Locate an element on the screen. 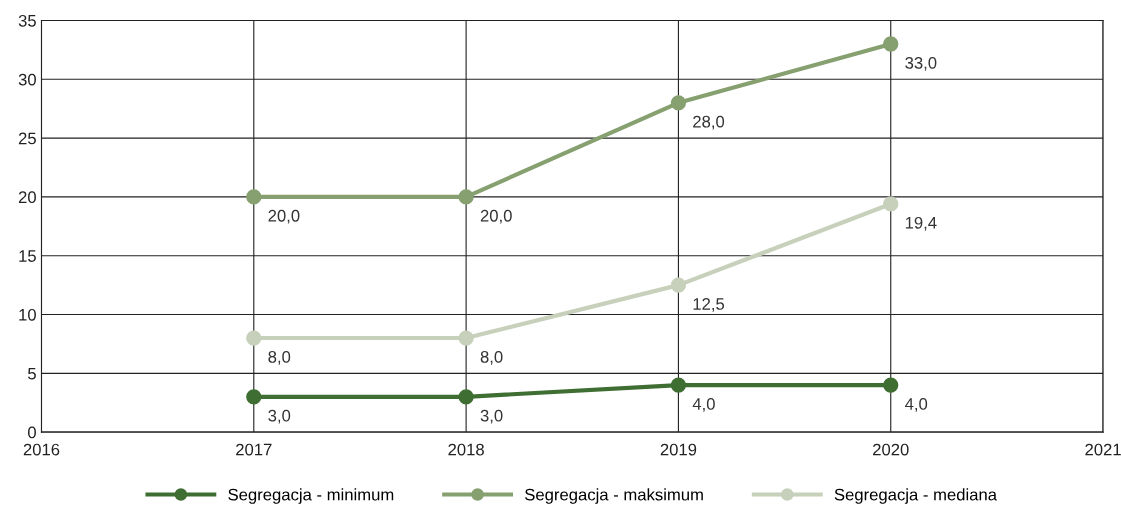 The width and height of the screenshot is (1121, 512). legend-label: Segregacja - maksimum is located at coordinates (614, 496).